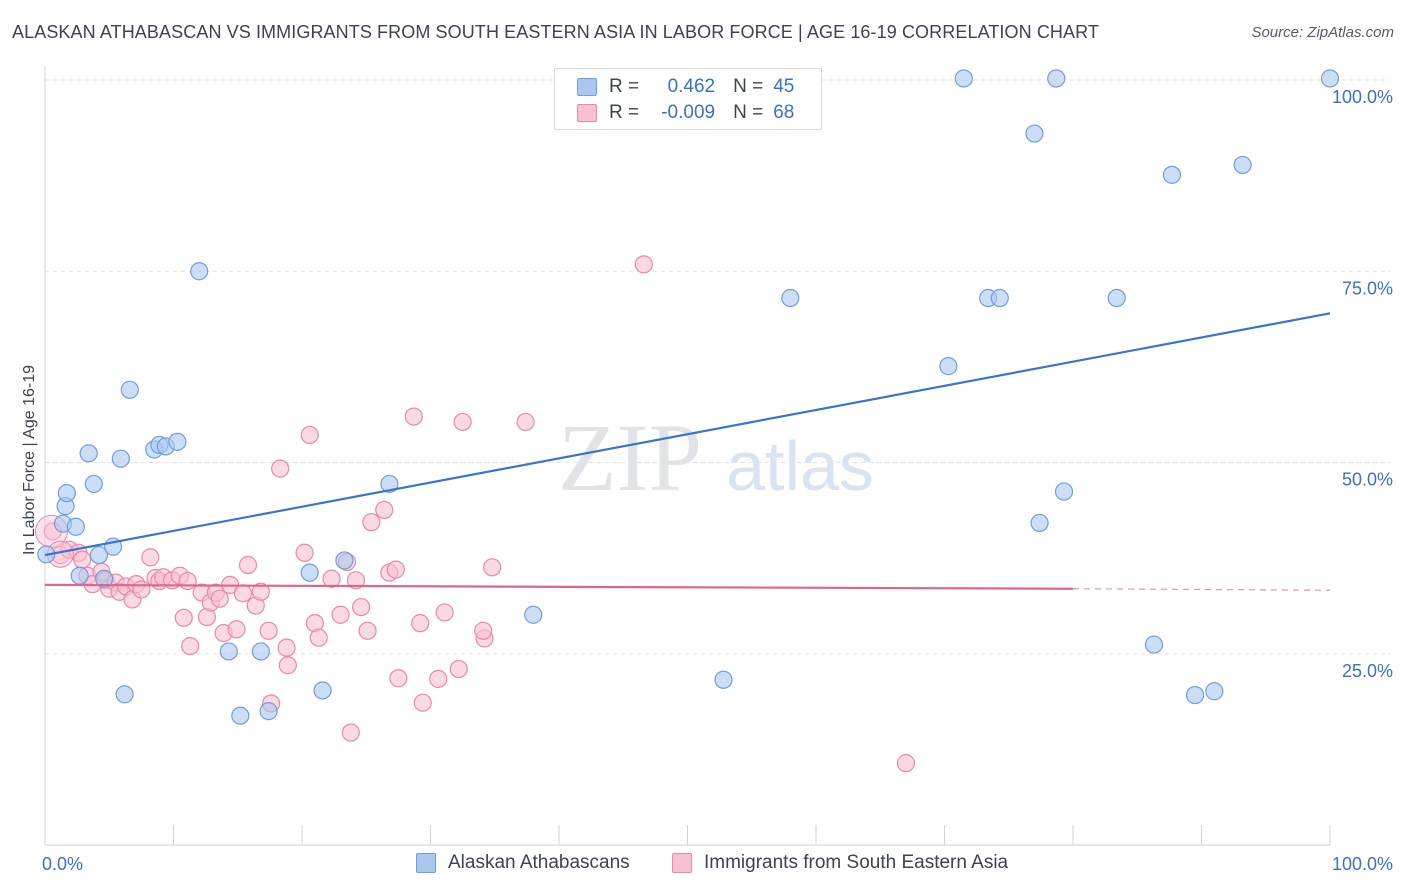  I want to click on trend-line-immigrants, so click(559, 586).